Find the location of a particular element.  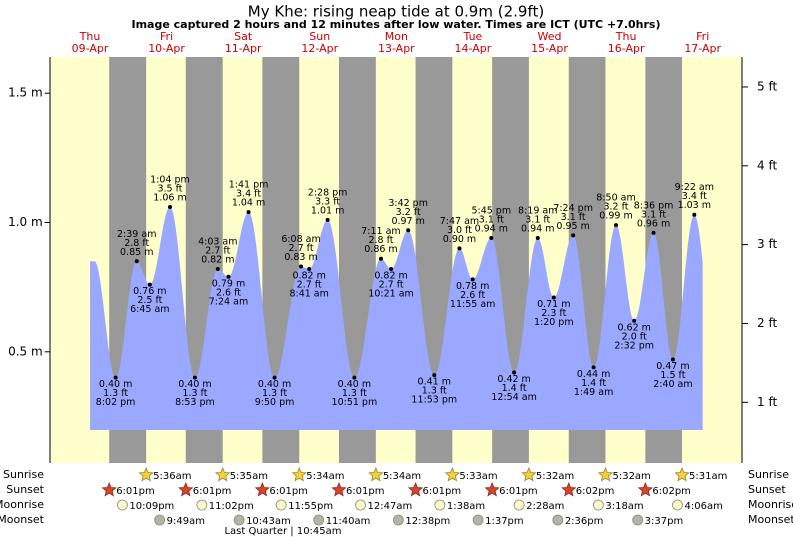

event-time: 5:35am is located at coordinates (249, 476).